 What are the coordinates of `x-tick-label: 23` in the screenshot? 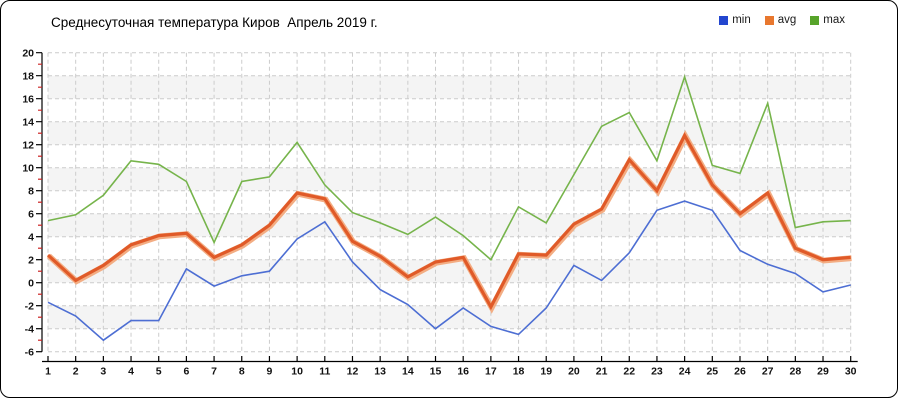 It's located at (657, 372).